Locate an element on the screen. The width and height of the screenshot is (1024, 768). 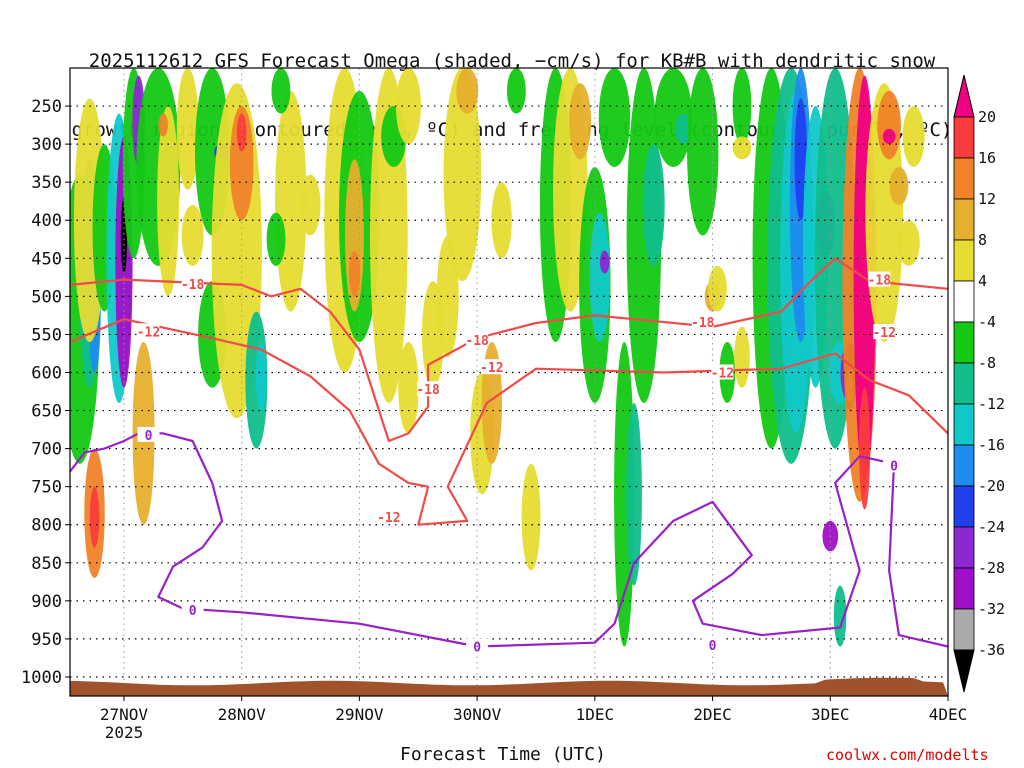
y-tick-label-950: 950 is located at coordinates (46, 640).